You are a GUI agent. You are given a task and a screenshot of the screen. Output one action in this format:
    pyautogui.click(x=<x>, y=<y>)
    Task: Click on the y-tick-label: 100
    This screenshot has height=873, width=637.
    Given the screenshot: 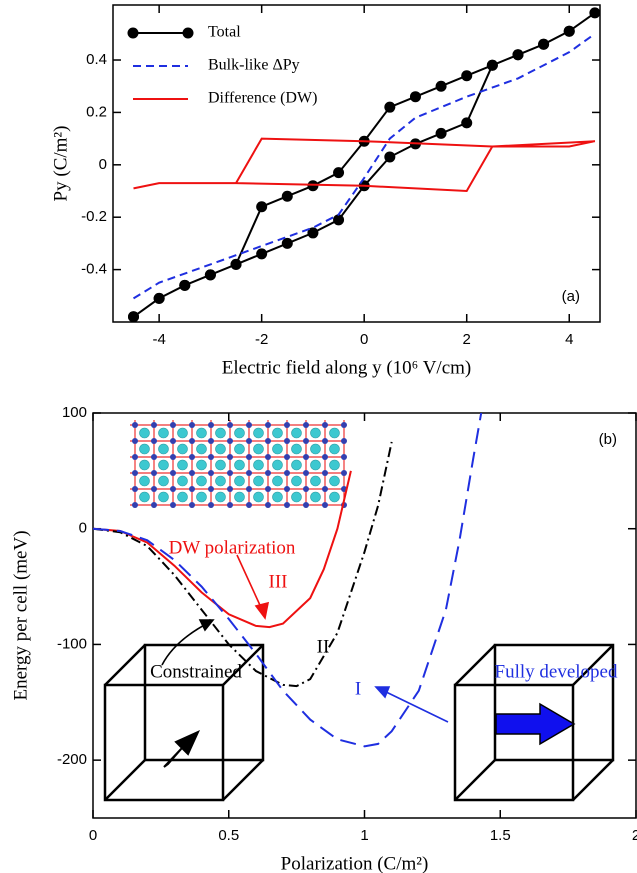 What is the action you would take?
    pyautogui.click(x=74, y=412)
    